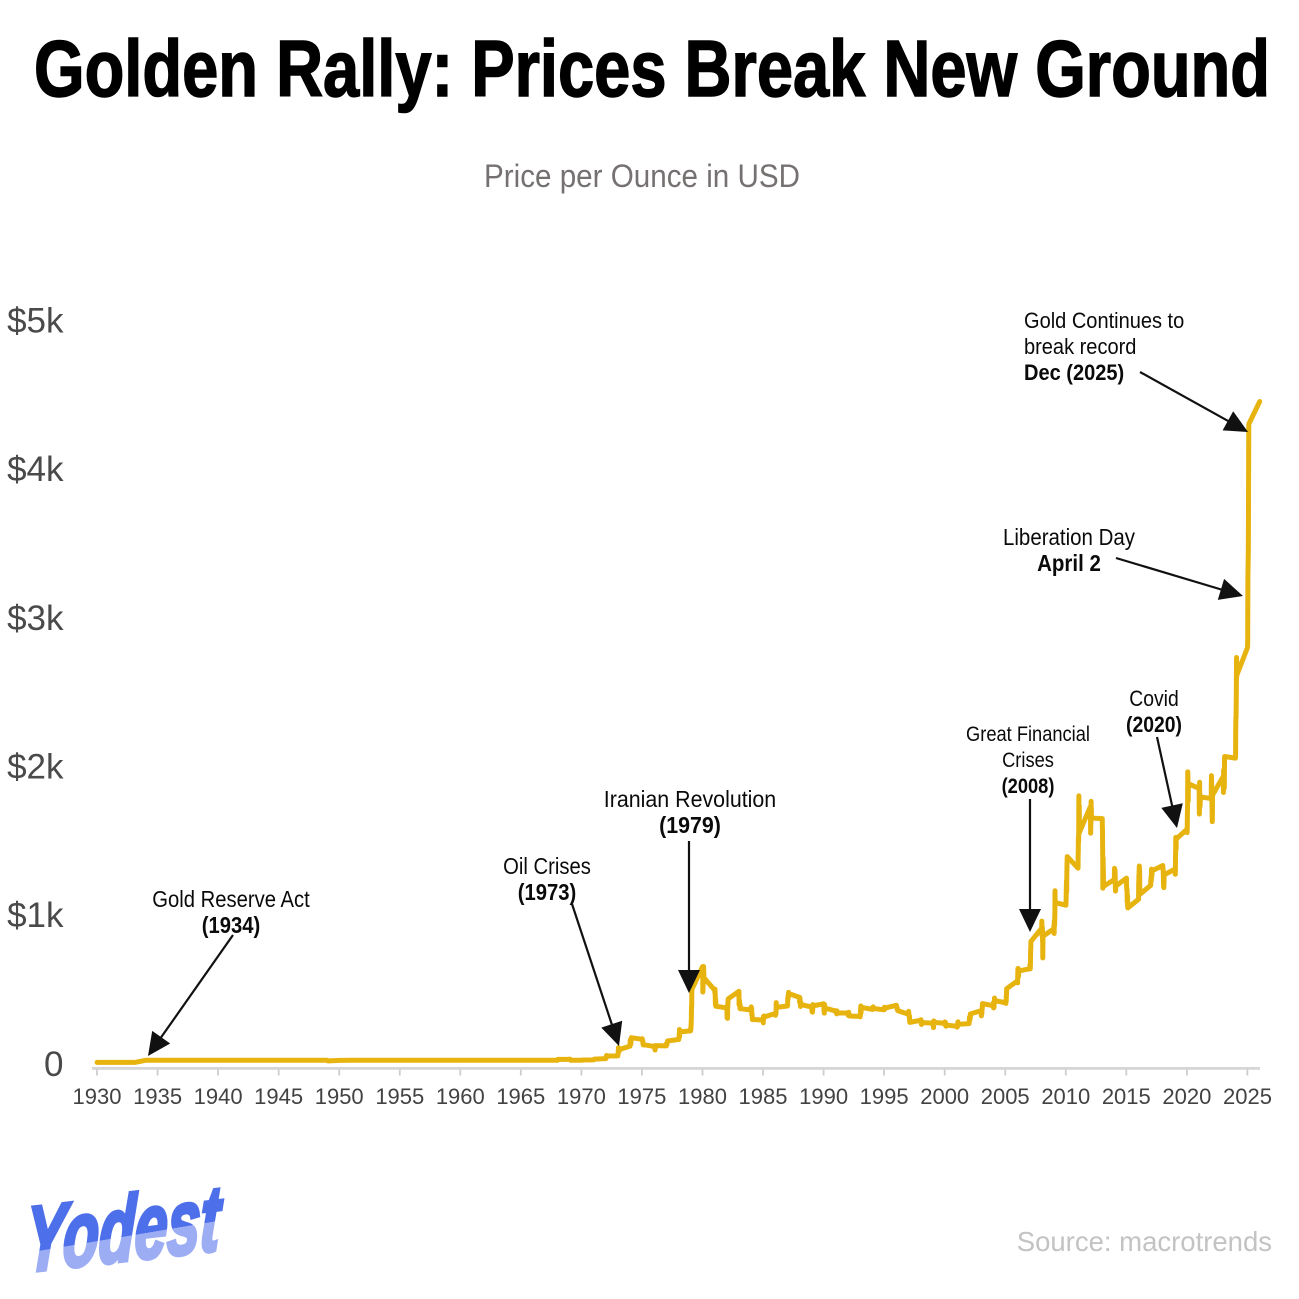  I want to click on svg-text: 1960, so click(460, 1096).